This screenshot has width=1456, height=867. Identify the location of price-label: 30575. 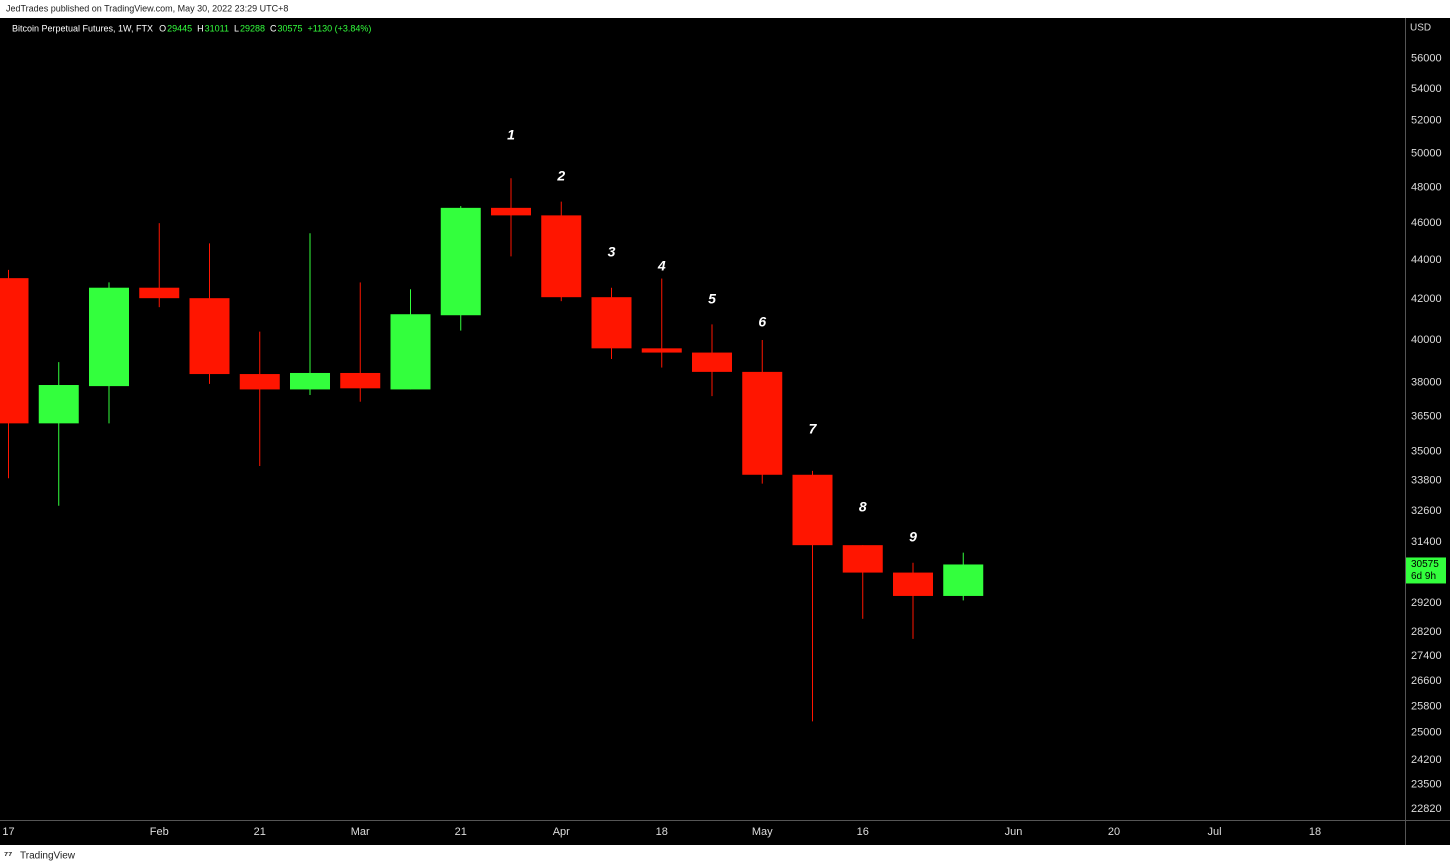
(1425, 564).